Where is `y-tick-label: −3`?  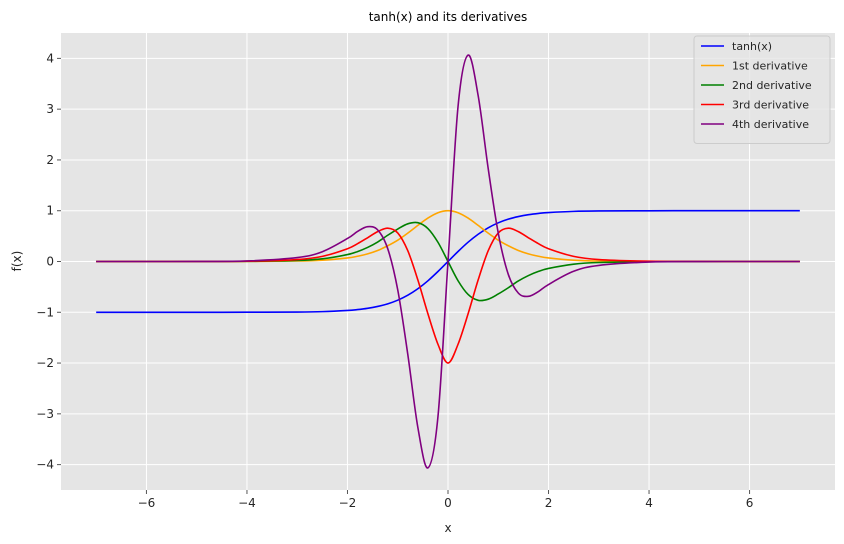 y-tick-label: −3 is located at coordinates (45, 414).